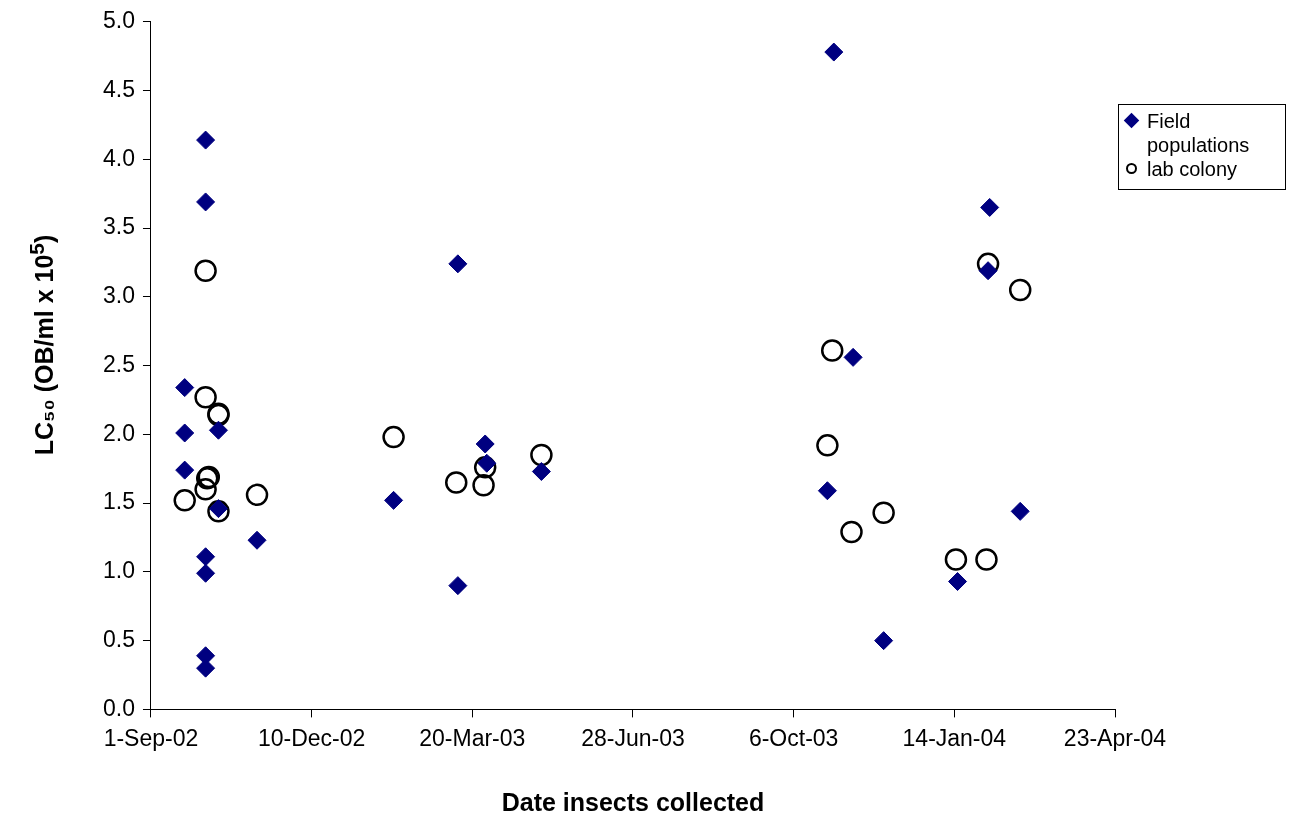  What do you see at coordinates (633, 737) in the screenshot?
I see `x-tick-label: 28-Jun-03` at bounding box center [633, 737].